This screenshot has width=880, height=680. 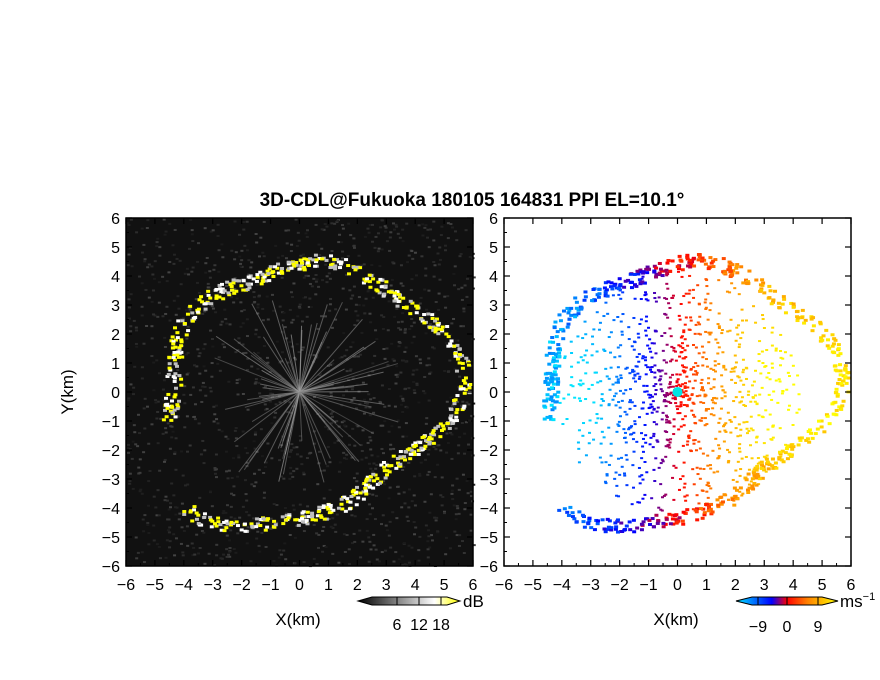 I want to click on velocity-unit-base: ms, so click(x=851, y=601).